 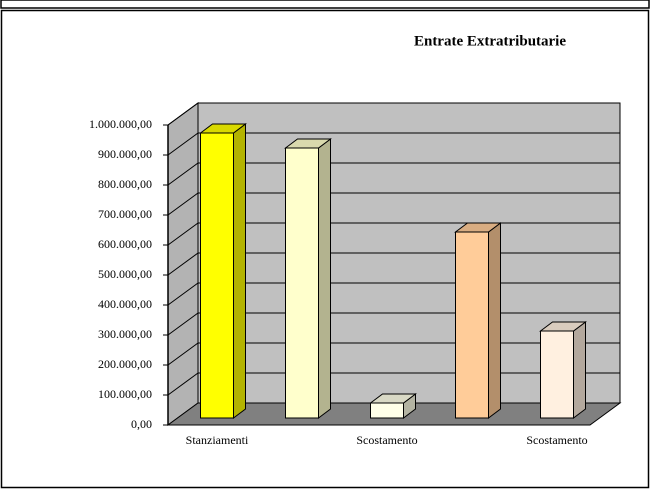 What do you see at coordinates (217, 440) in the screenshot?
I see `x-tick-label: Stanziamenti` at bounding box center [217, 440].